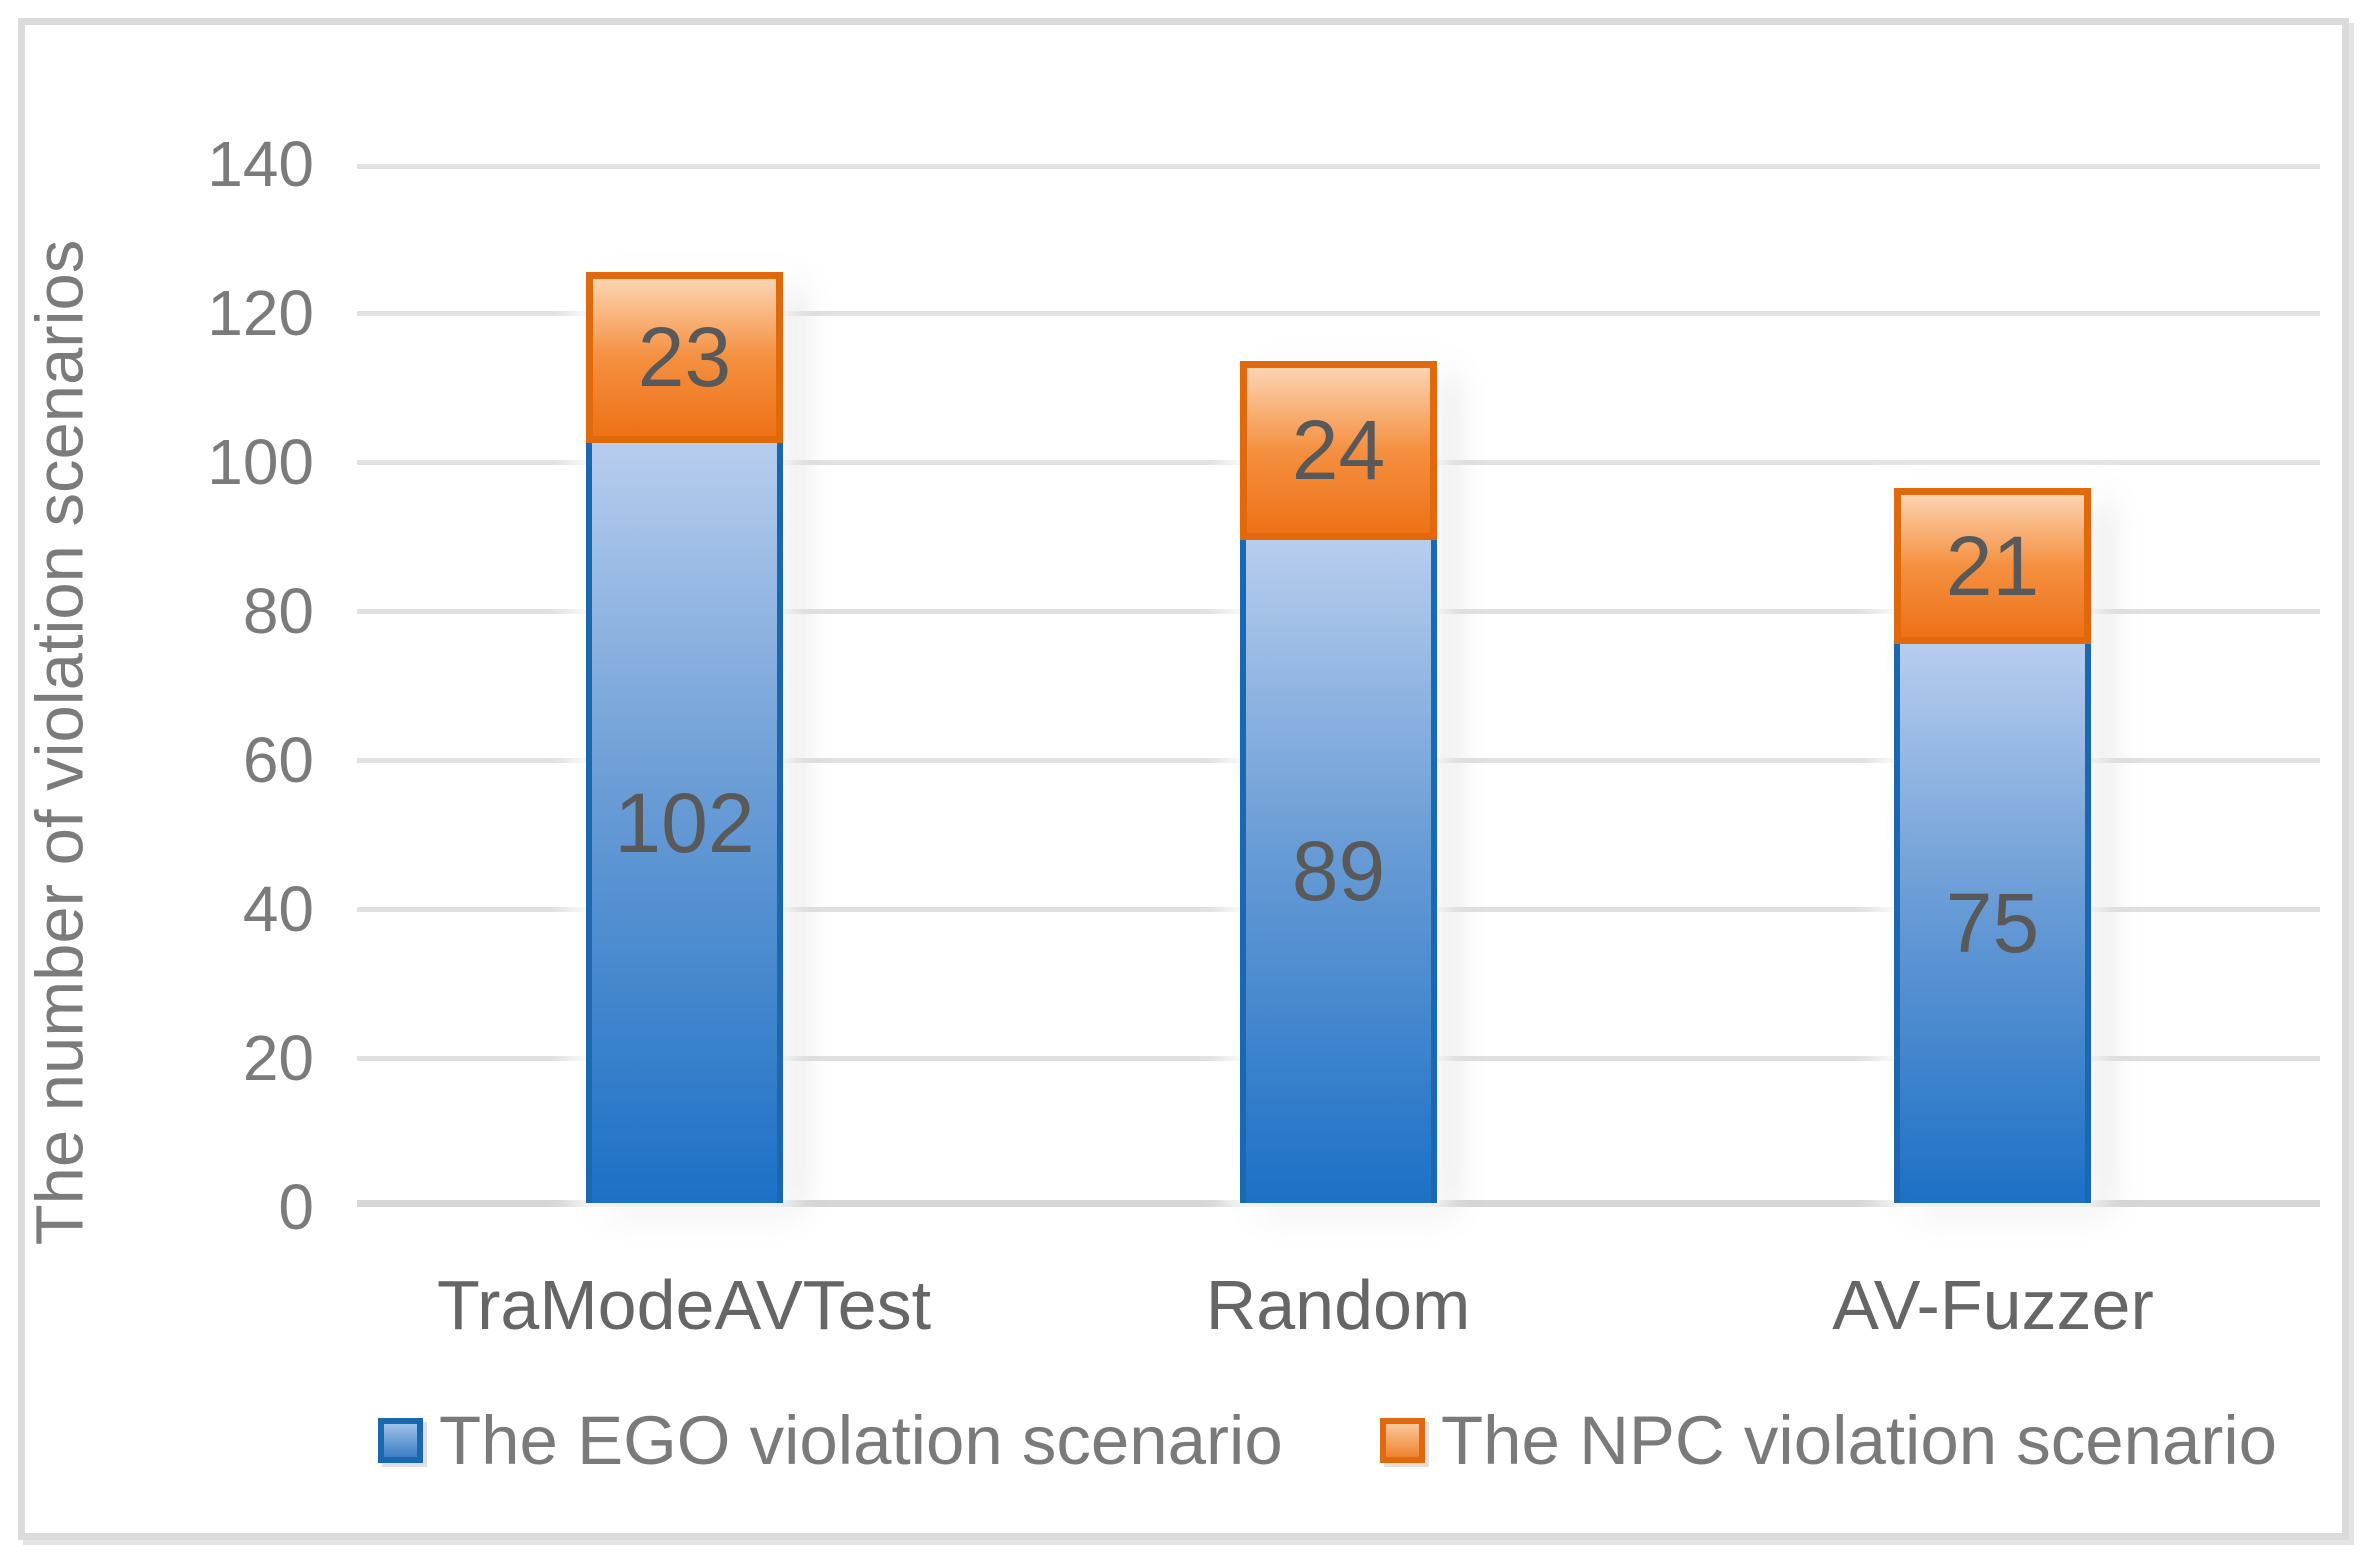 This screenshot has height=1556, width=2369. I want to click on bar-TraModeAVTest: 23 102, so click(684, 737).